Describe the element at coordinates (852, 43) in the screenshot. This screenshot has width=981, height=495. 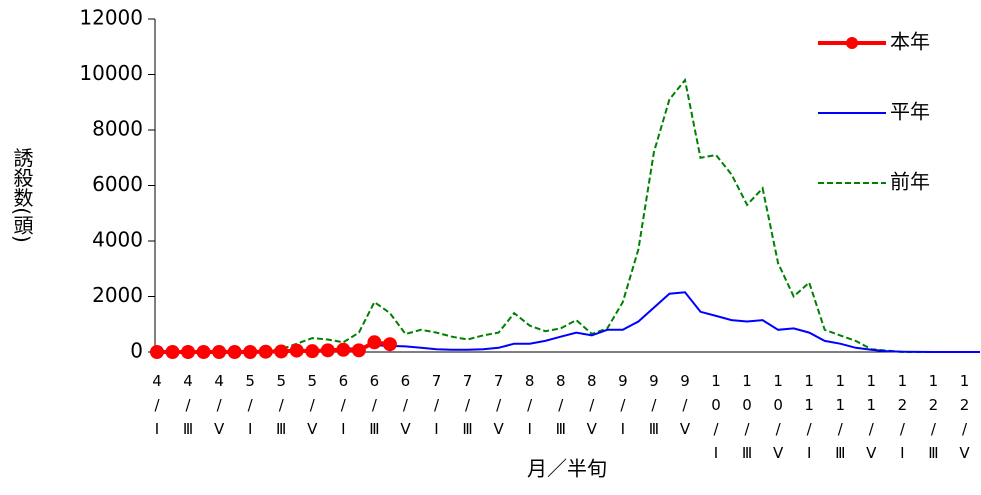
I see `legend-marker` at that location.